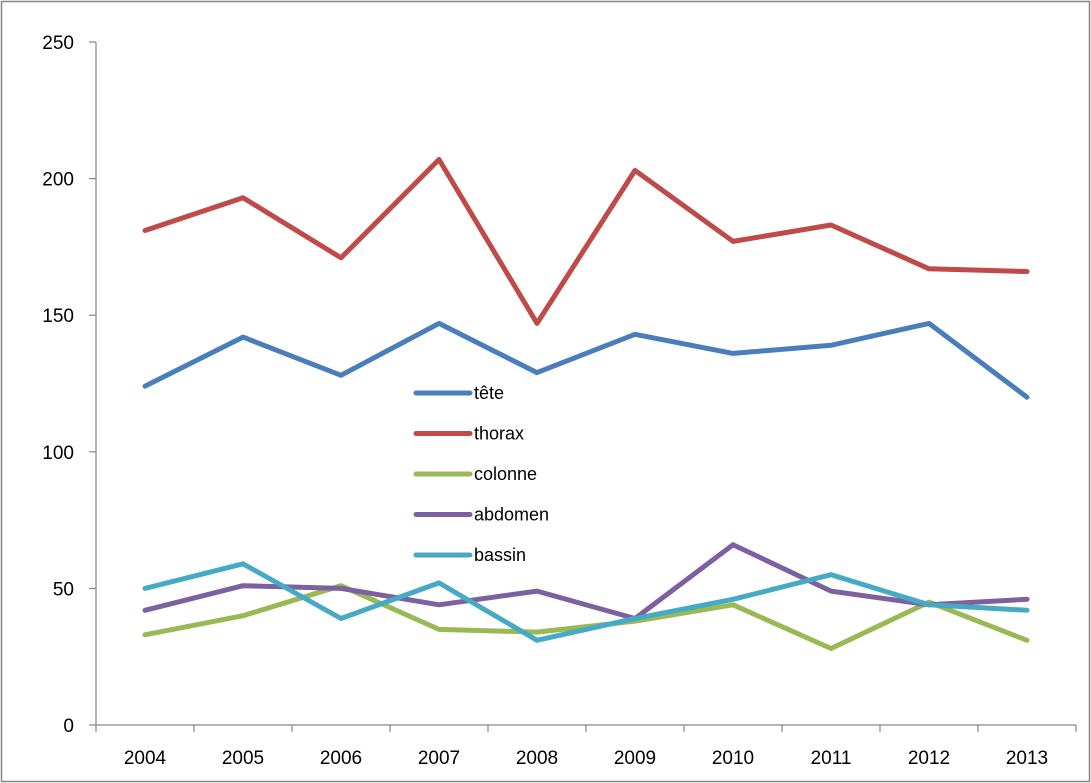 This screenshot has height=783, width=1091. What do you see at coordinates (499, 434) in the screenshot?
I see `legend-label-thorax: thorax` at bounding box center [499, 434].